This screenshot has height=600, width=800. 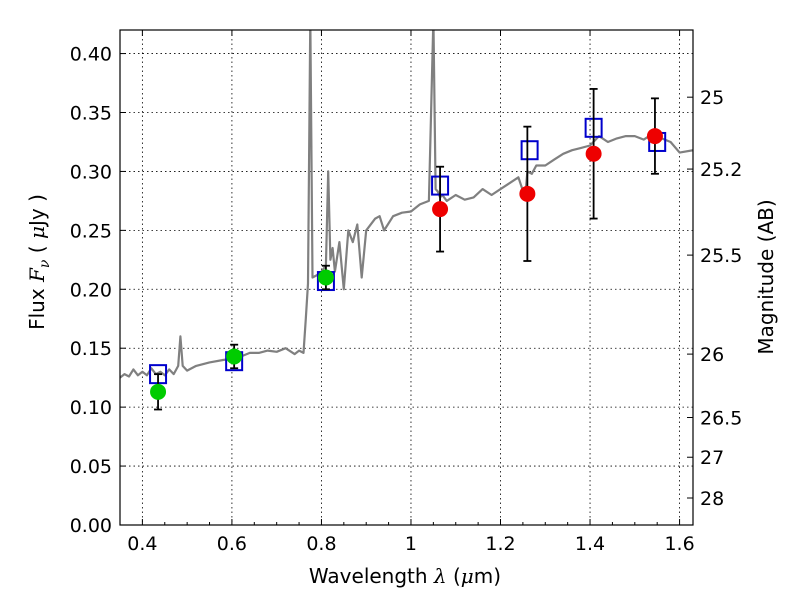 I want to click on y-tick-label: 0.20, so click(x=91, y=290).